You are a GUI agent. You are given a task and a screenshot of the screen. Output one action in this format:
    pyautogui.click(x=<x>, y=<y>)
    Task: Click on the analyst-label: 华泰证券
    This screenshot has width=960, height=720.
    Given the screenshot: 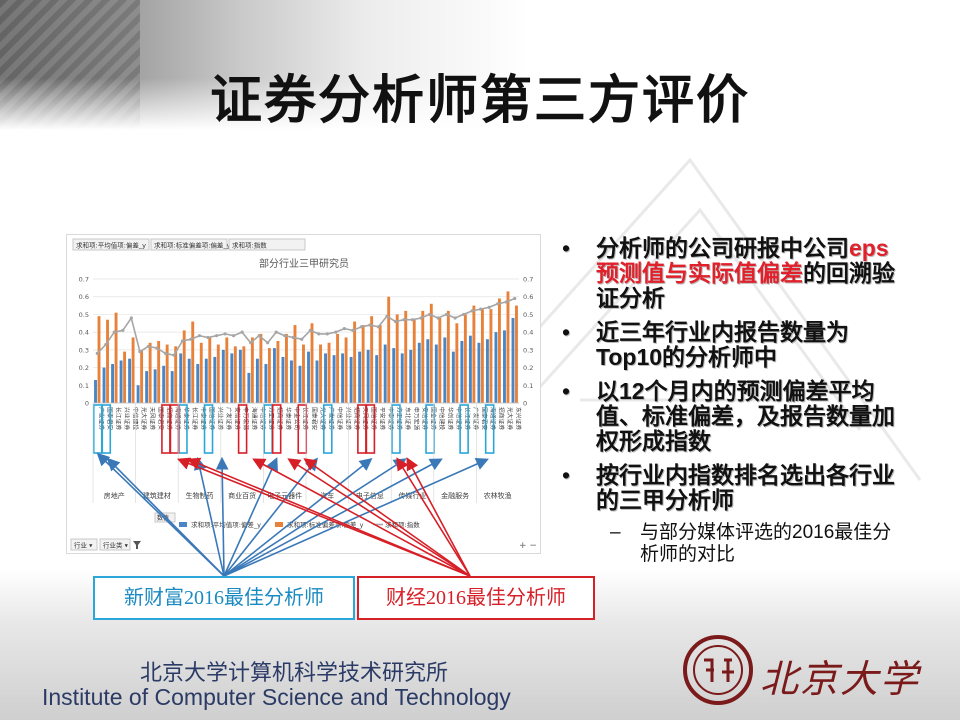 What is the action you would take?
    pyautogui.click(x=289, y=418)
    